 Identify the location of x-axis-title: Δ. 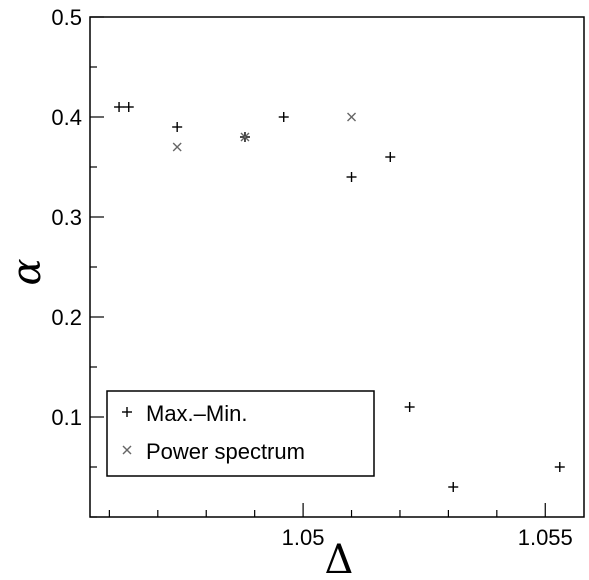
(339, 558).